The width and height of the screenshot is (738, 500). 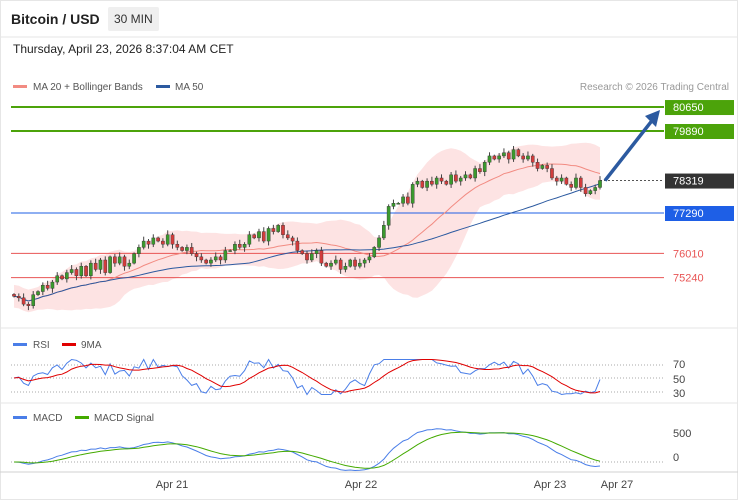 What do you see at coordinates (699, 181) in the screenshot?
I see `last-price-tag` at bounding box center [699, 181].